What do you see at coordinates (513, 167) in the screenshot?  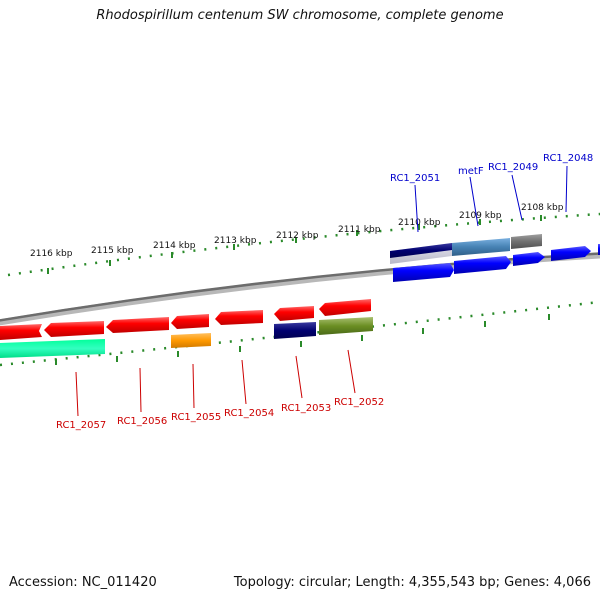 I see `gene-label-rc1-2049: RC1_2049` at bounding box center [513, 167].